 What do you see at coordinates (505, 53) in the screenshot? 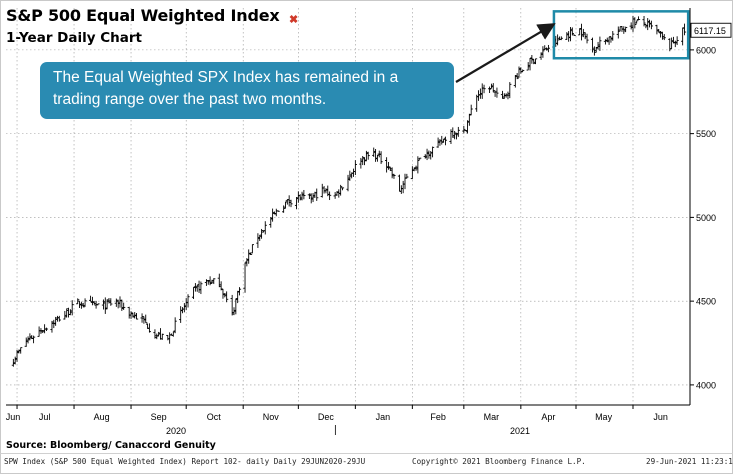
I see `callout-arrow` at bounding box center [505, 53].